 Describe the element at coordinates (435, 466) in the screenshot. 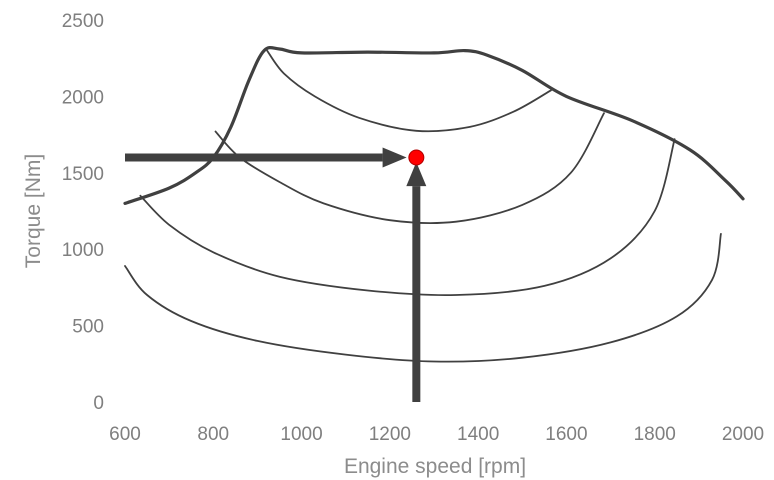

I see `x-axis-title: Engine speed [rpm]` at that location.